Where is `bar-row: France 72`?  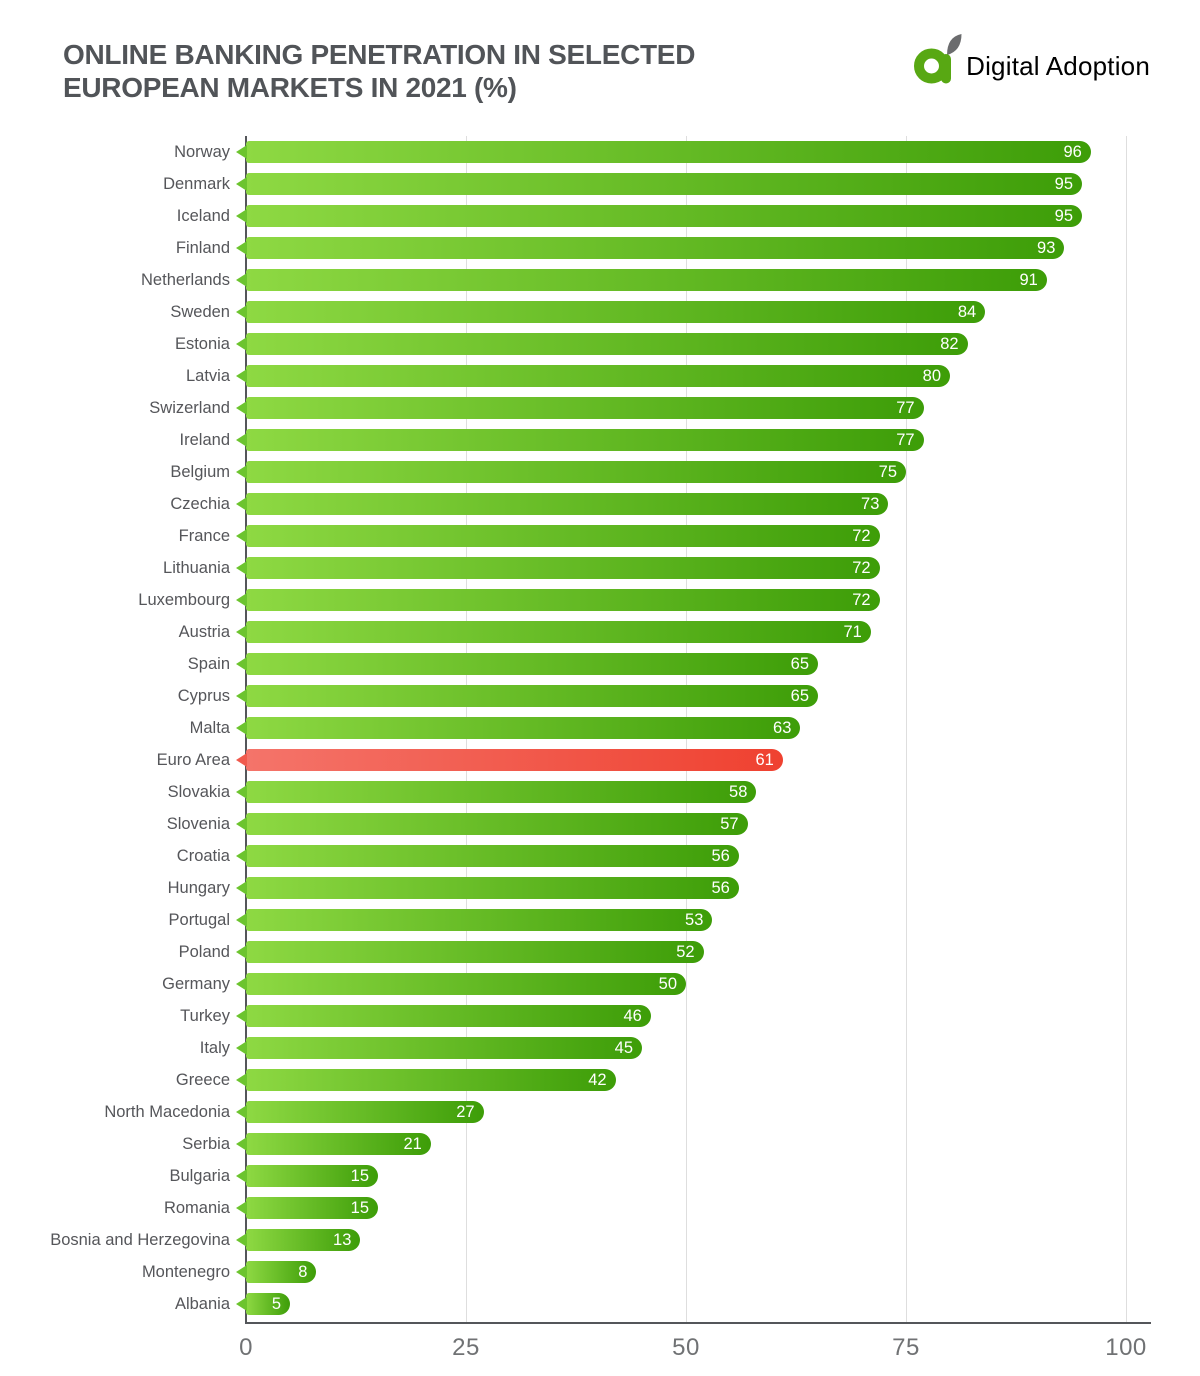
bar-row: France 72 is located at coordinates (600, 536).